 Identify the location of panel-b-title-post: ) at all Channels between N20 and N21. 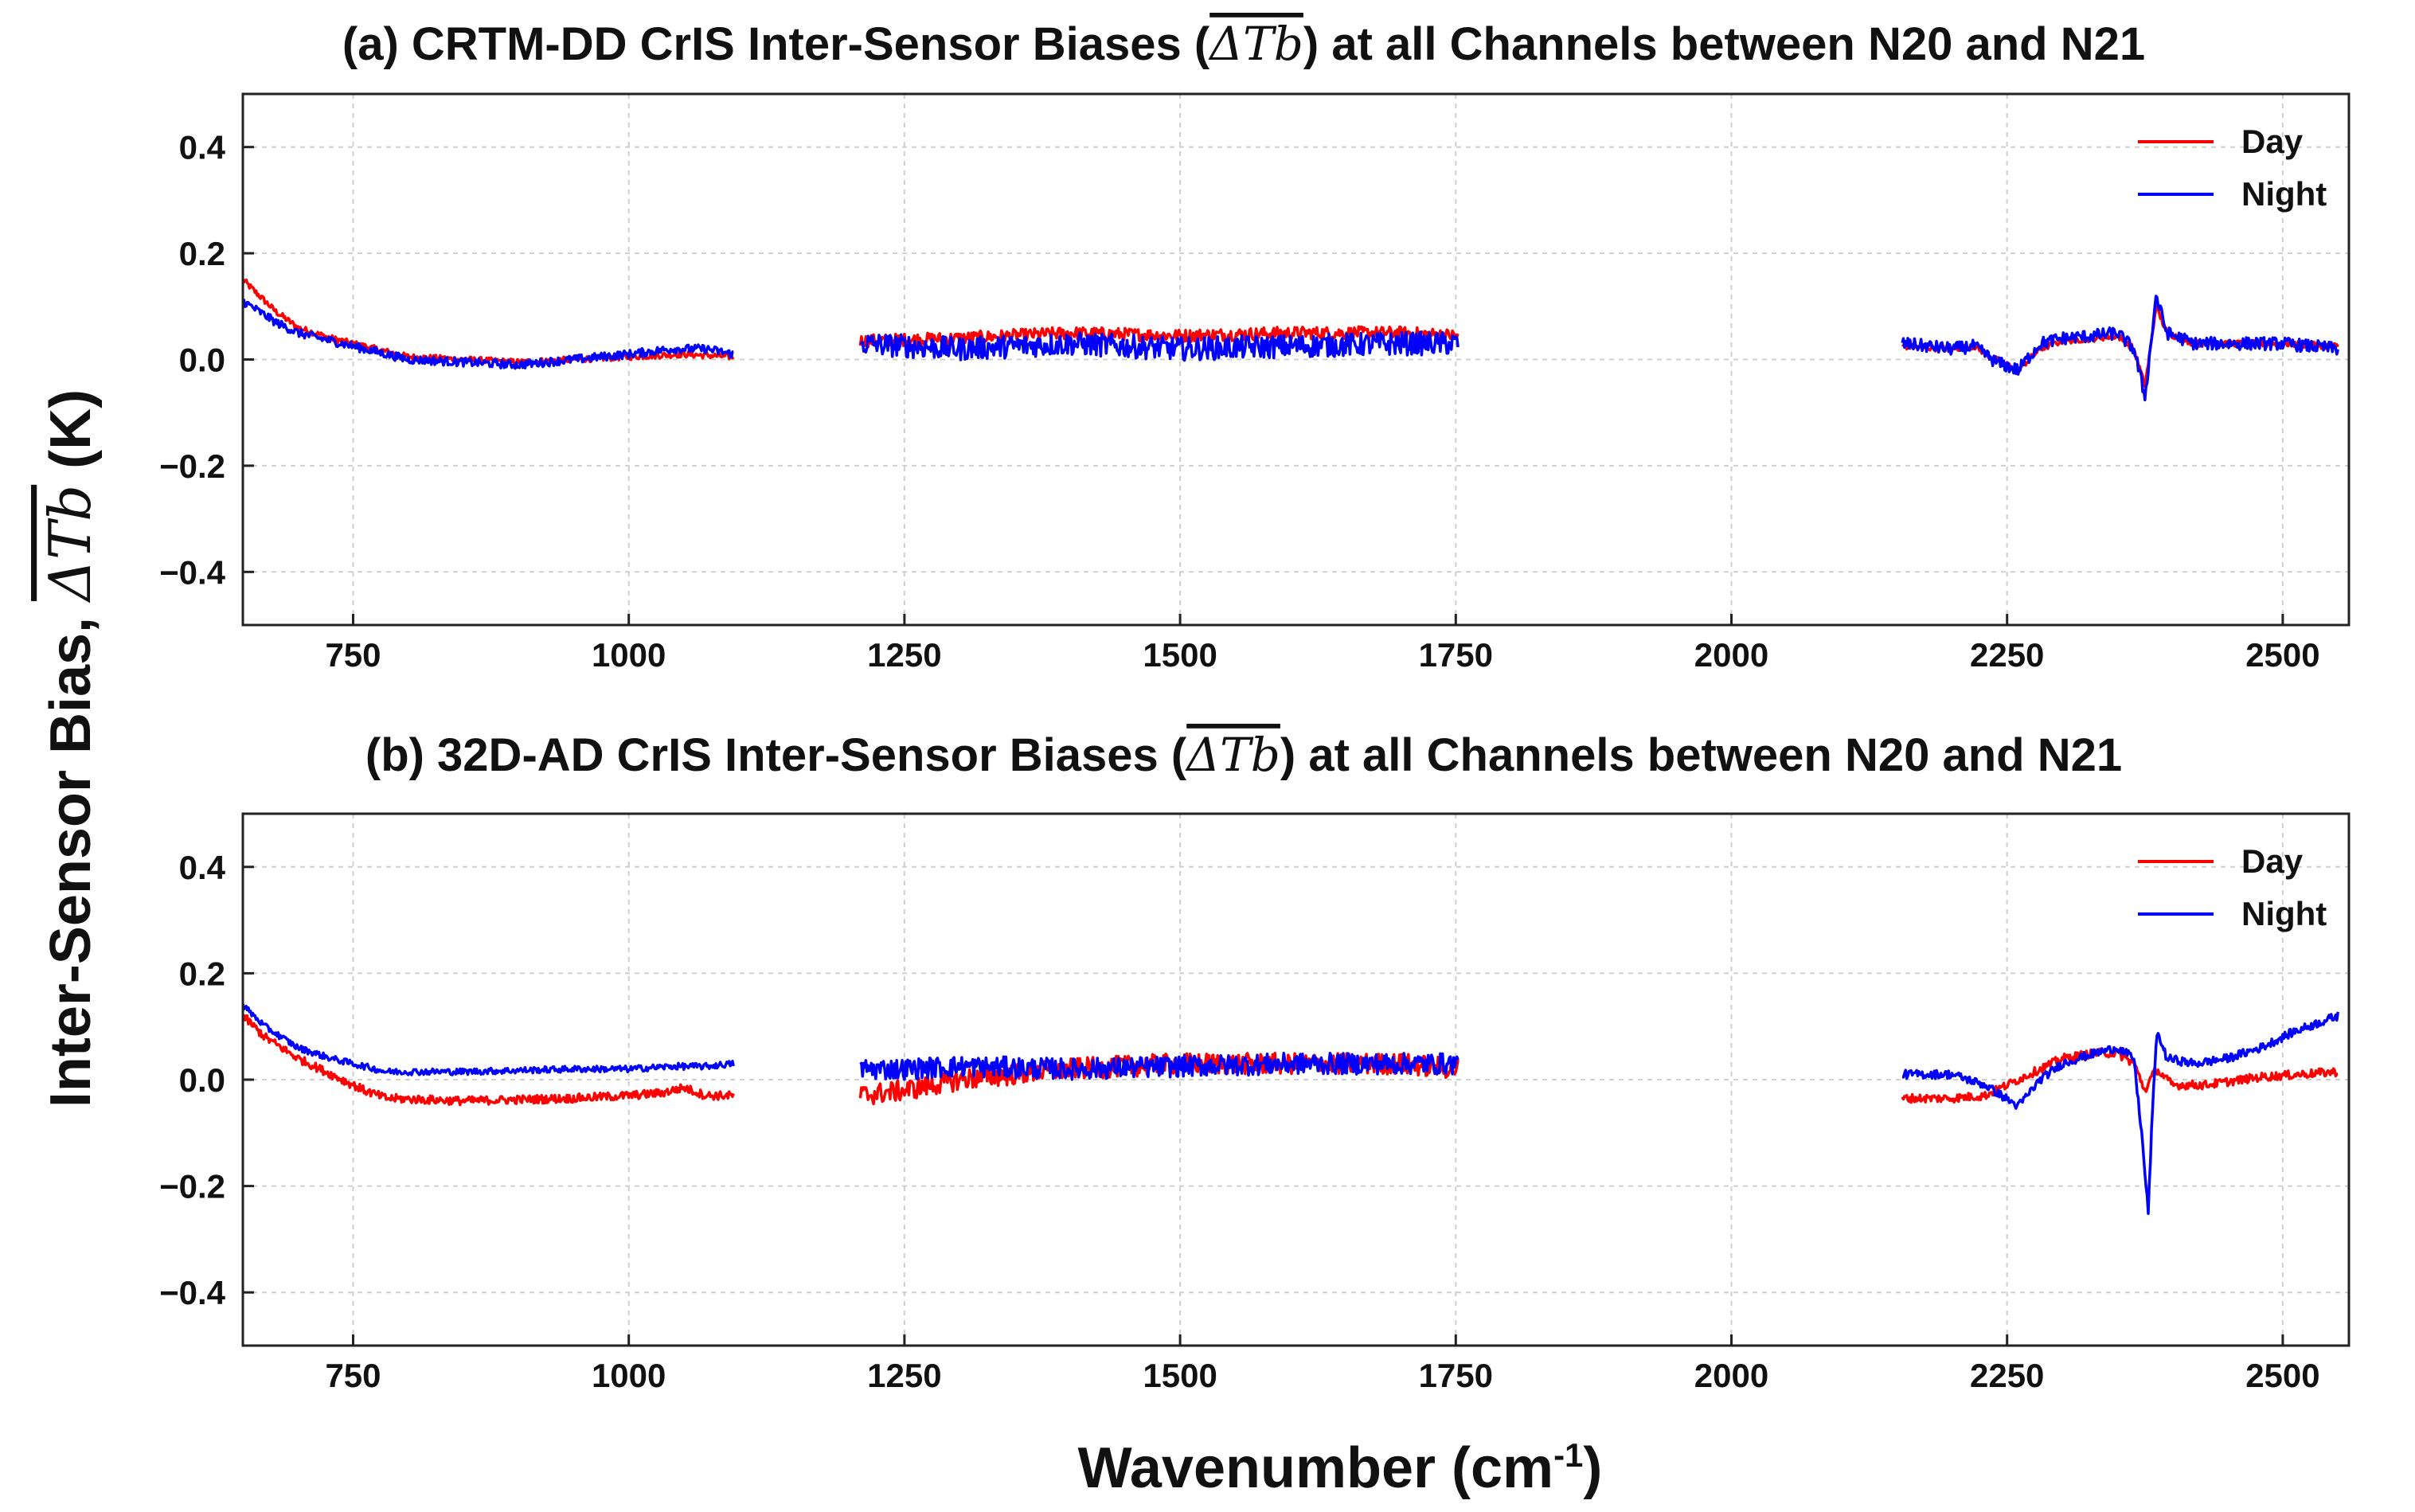
(1701, 755).